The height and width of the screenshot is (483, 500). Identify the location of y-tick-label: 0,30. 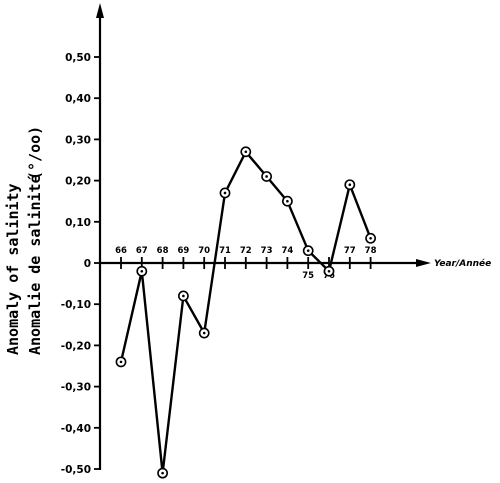
(78, 140).